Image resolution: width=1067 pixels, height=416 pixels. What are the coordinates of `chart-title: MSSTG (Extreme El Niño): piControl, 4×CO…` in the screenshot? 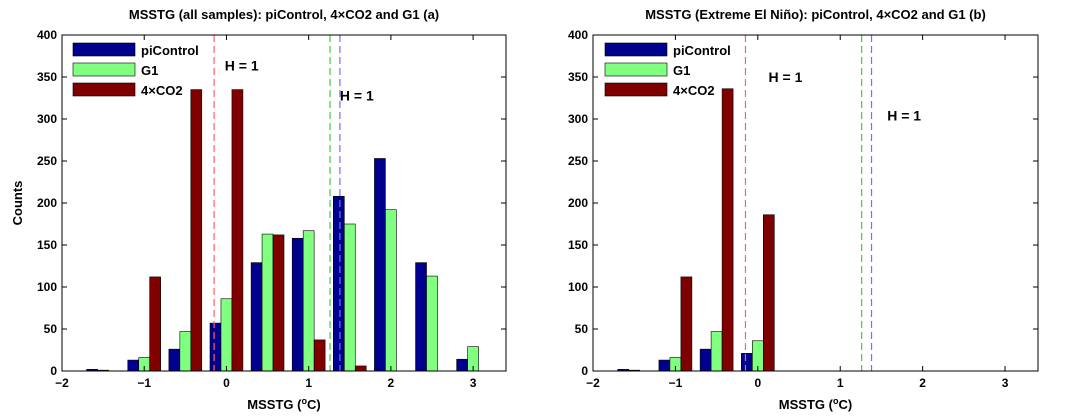 It's located at (815, 14).